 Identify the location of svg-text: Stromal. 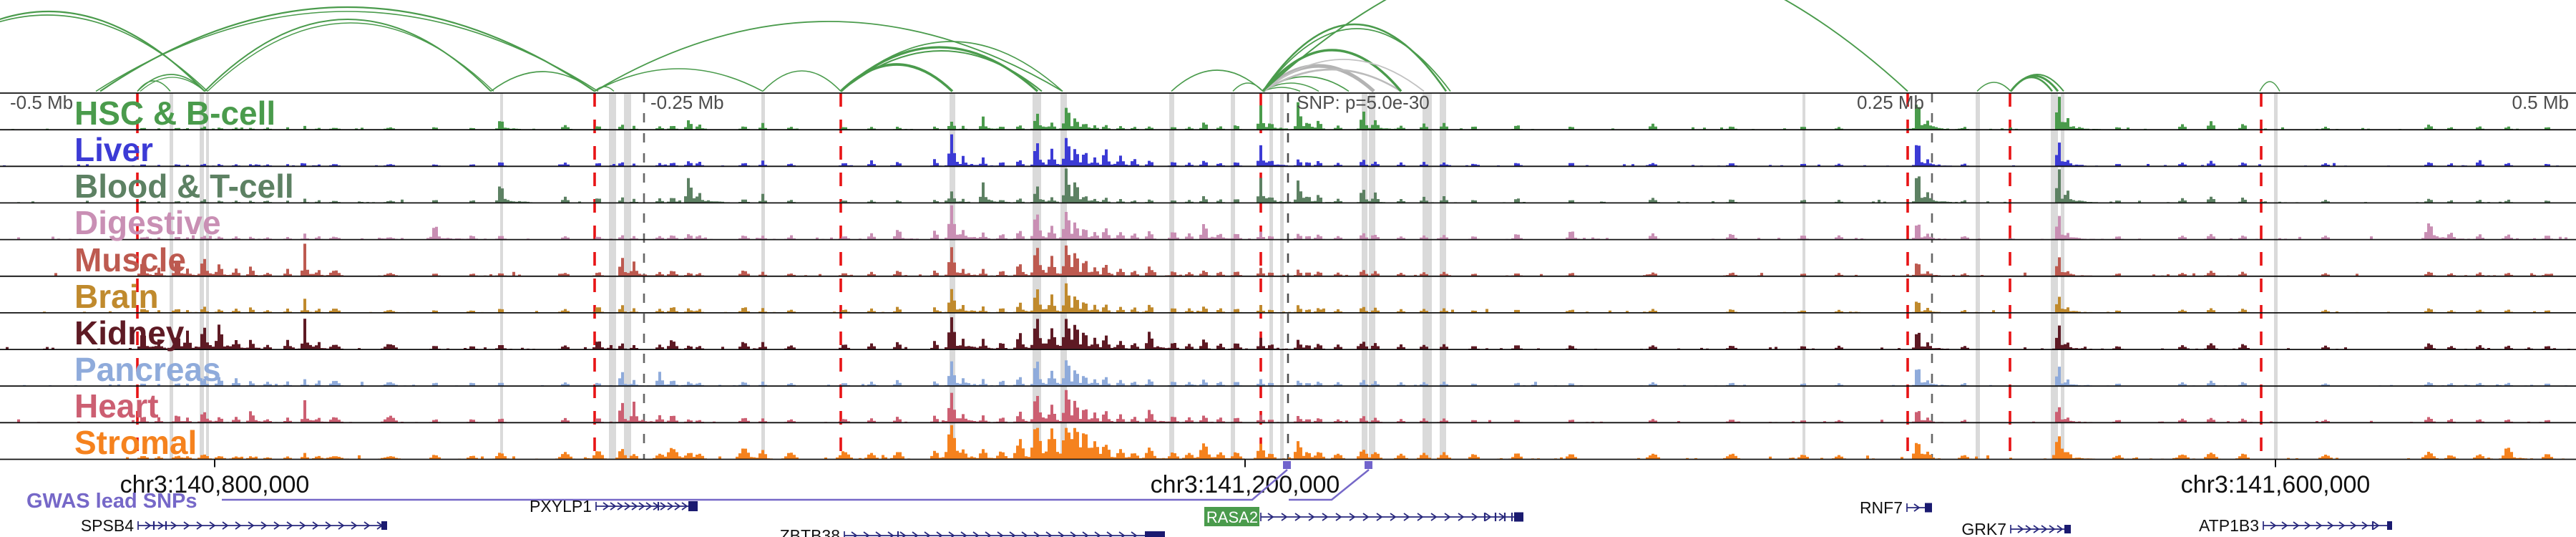
(135, 442).